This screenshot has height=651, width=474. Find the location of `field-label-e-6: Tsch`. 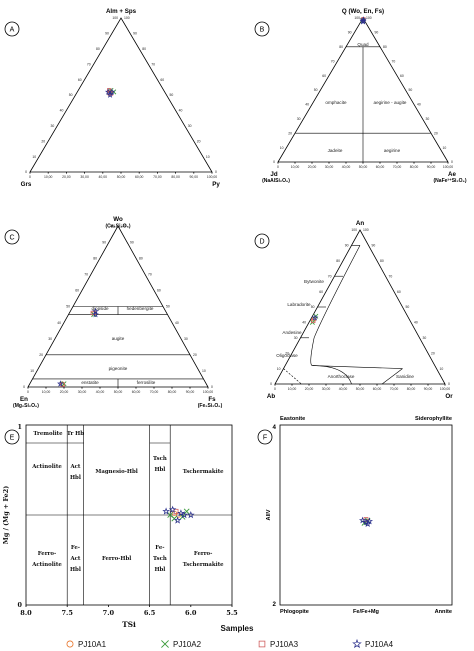

field-label-e-6: Tsch is located at coordinates (160, 459).